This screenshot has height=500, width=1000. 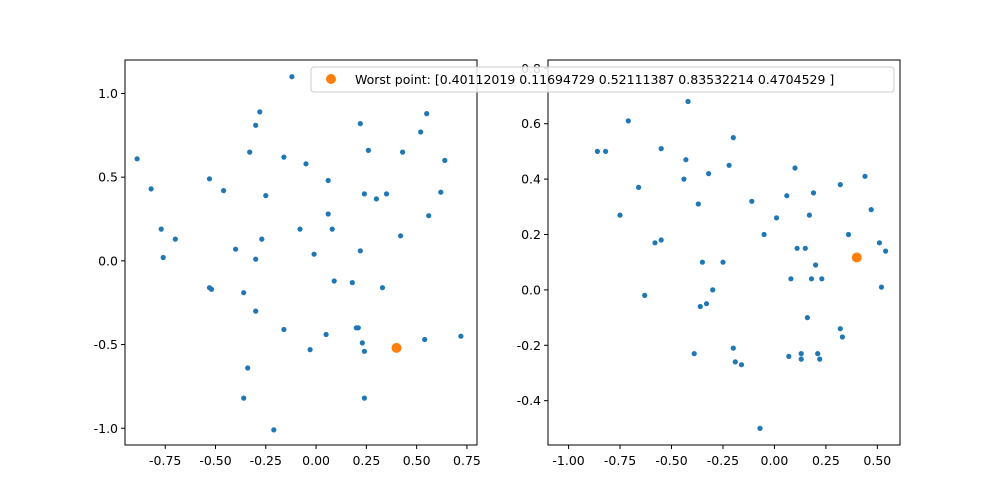 I want to click on x-tick-label: -1.00, so click(x=568, y=460).